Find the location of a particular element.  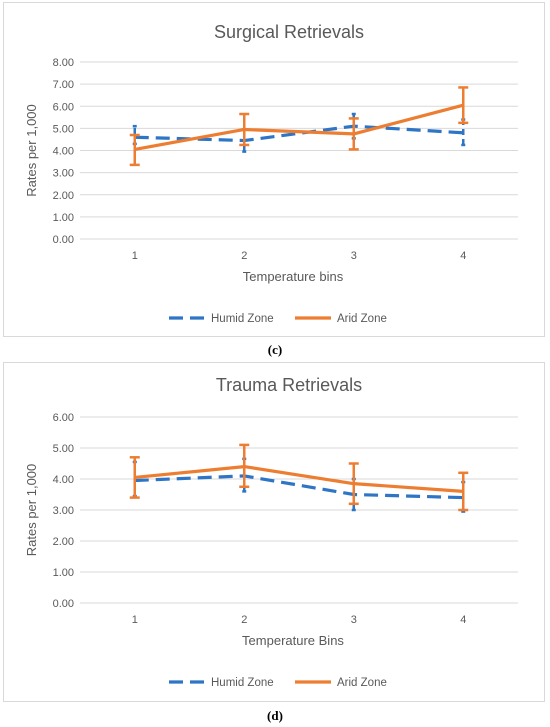

chart-title: Trauma Retrievals is located at coordinates (289, 385).